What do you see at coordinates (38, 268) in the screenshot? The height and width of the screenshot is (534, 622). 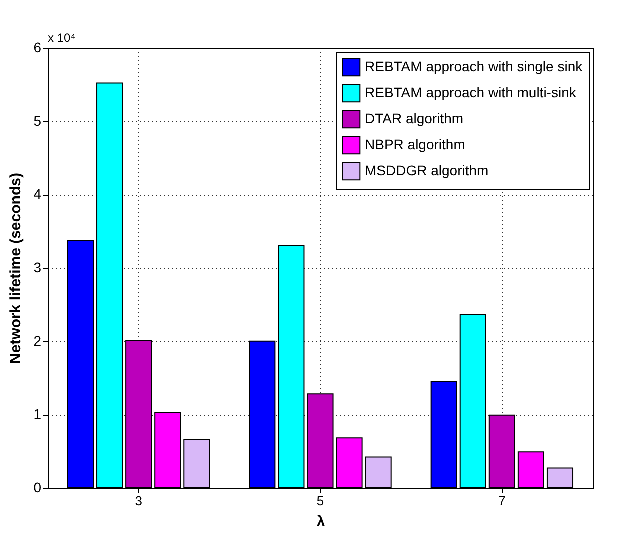 I see `y-tick-label: 3` at bounding box center [38, 268].